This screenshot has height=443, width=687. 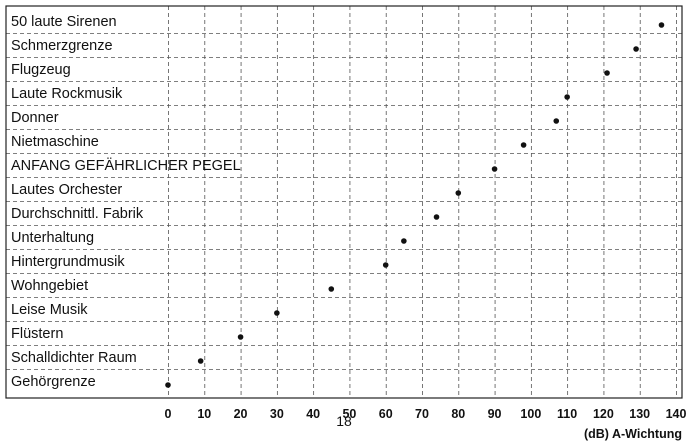 I want to click on category-label: Gehörgrenze, so click(x=53, y=382).